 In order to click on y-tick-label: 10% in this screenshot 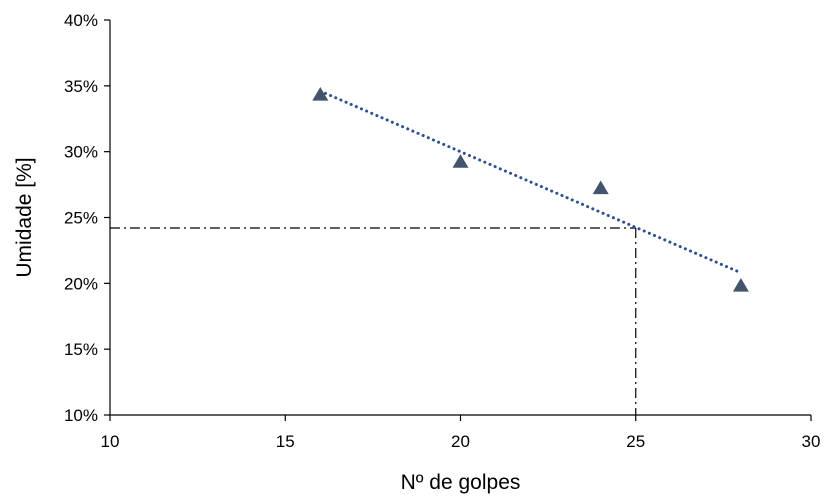, I will do `click(81, 415)`.